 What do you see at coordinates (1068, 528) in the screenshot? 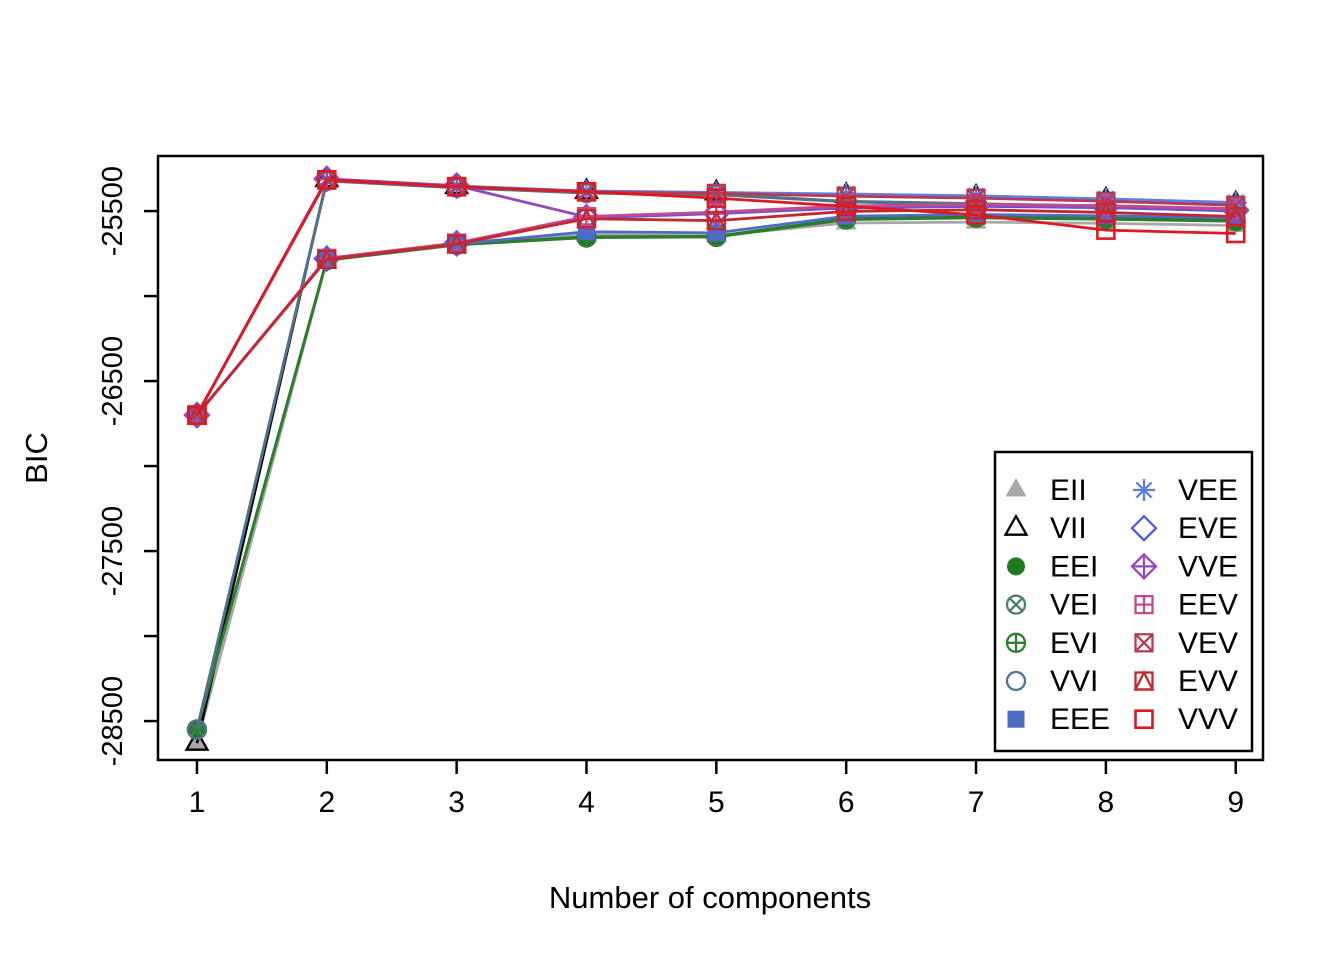
I see `legend-label-VII: VII` at bounding box center [1068, 528].